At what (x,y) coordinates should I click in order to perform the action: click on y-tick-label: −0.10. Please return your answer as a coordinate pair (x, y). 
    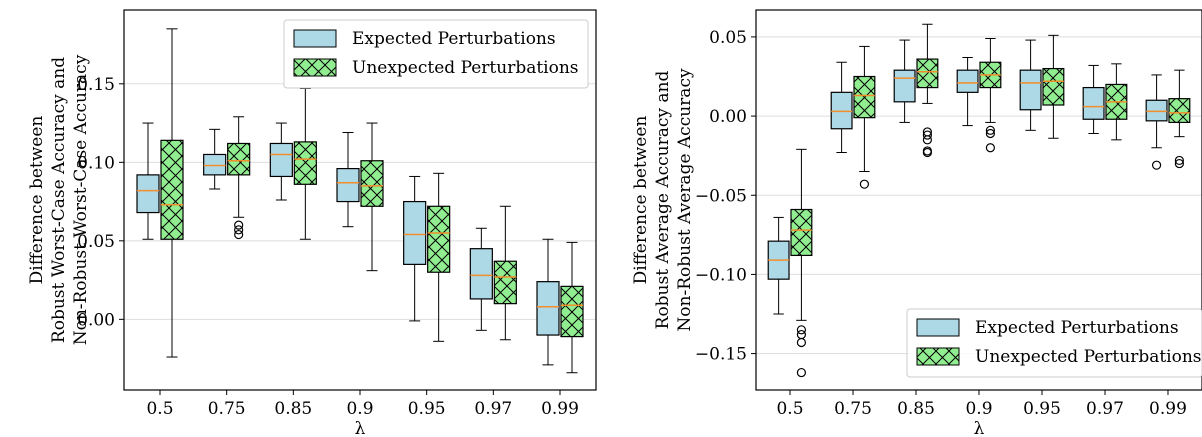
    Looking at the image, I should click on (721, 275).